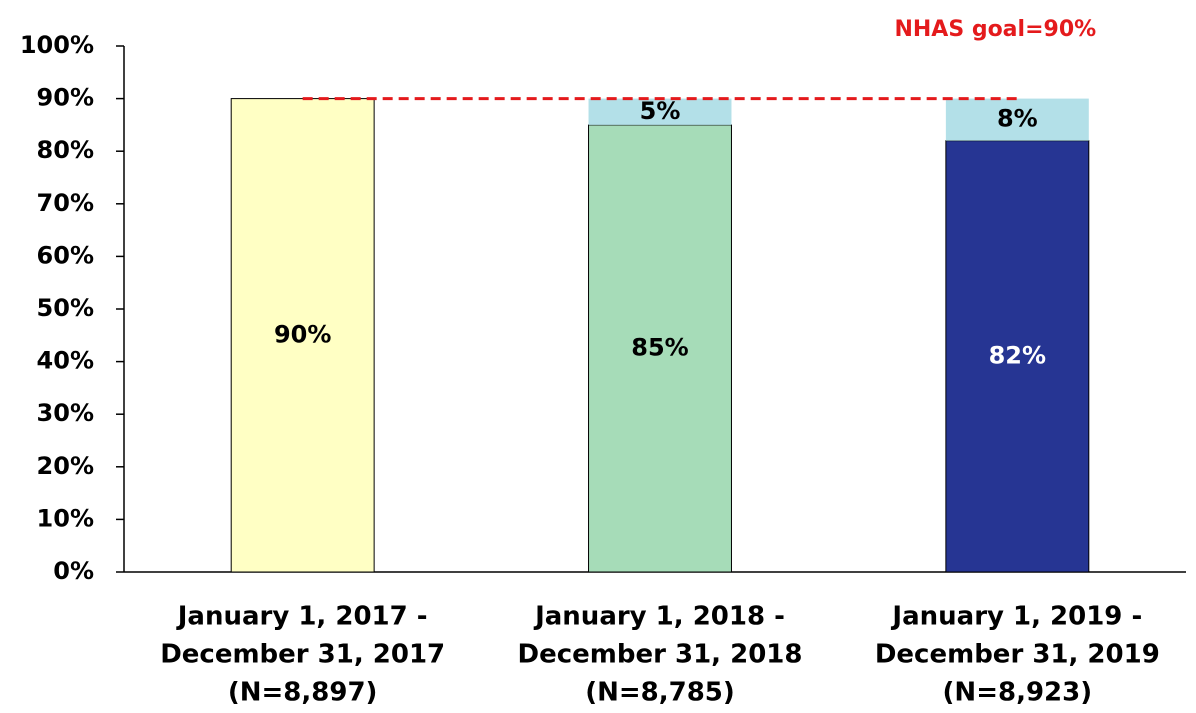  I want to click on value-label: 85%, so click(659, 347).